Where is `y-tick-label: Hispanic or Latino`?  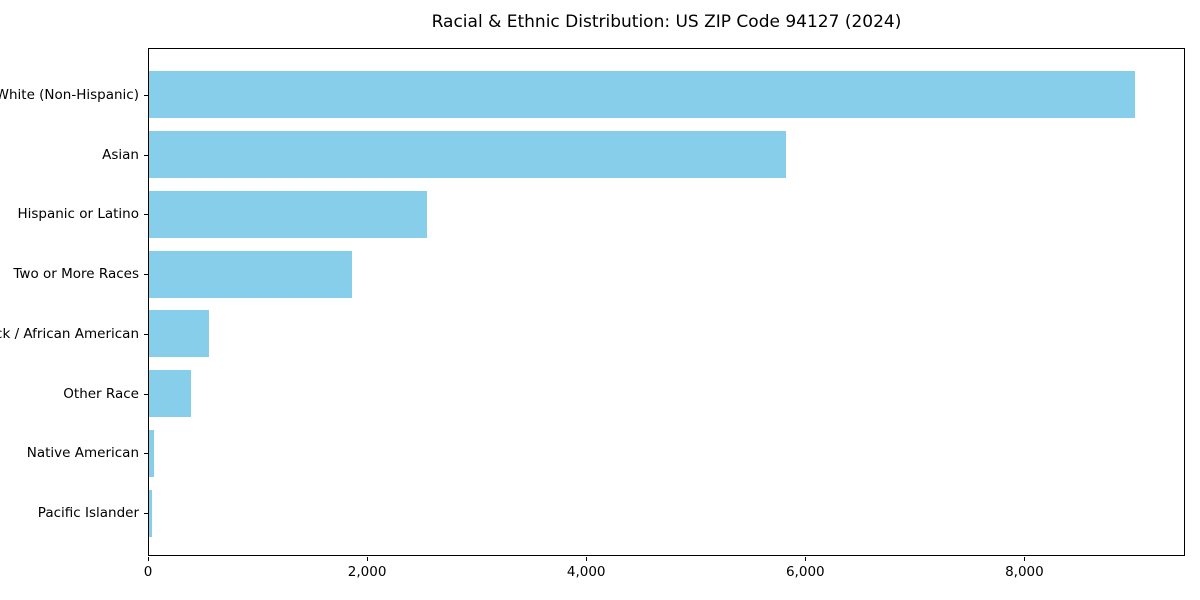
y-tick-label: Hispanic or Latino is located at coordinates (78, 214).